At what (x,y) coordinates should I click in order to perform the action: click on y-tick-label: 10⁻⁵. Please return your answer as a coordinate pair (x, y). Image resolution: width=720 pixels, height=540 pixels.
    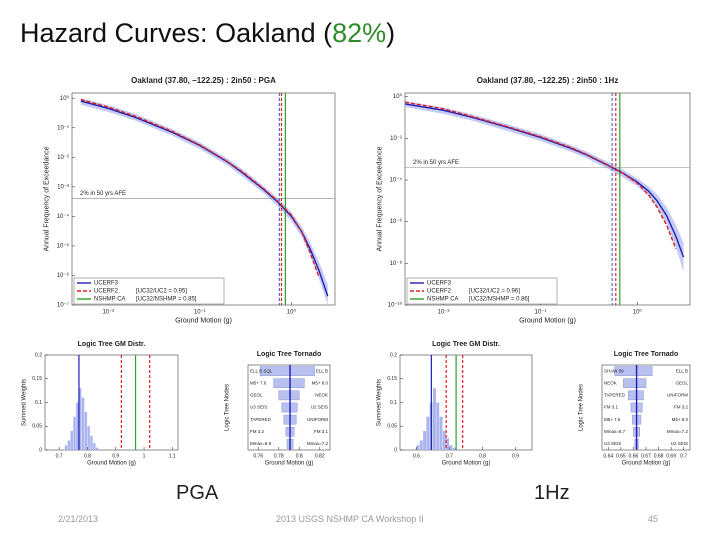
    Looking at the image, I should click on (63, 245).